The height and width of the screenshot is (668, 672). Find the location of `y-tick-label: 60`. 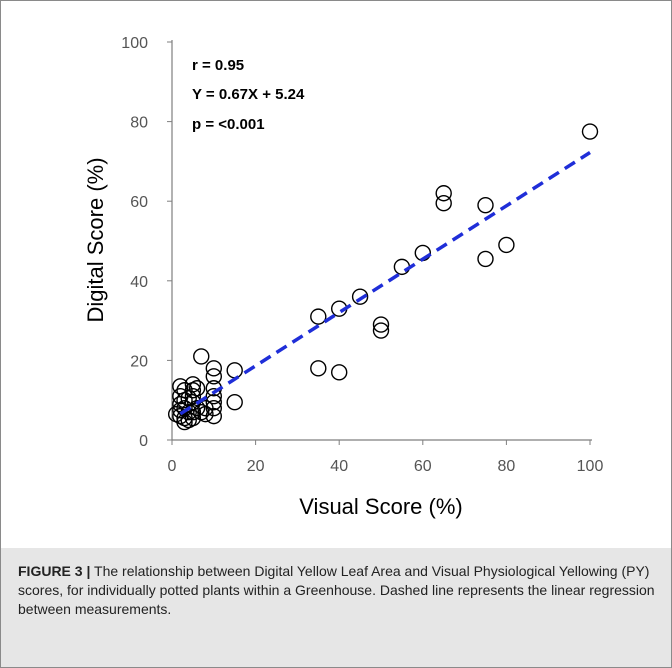

y-tick-label: 60 is located at coordinates (139, 202).